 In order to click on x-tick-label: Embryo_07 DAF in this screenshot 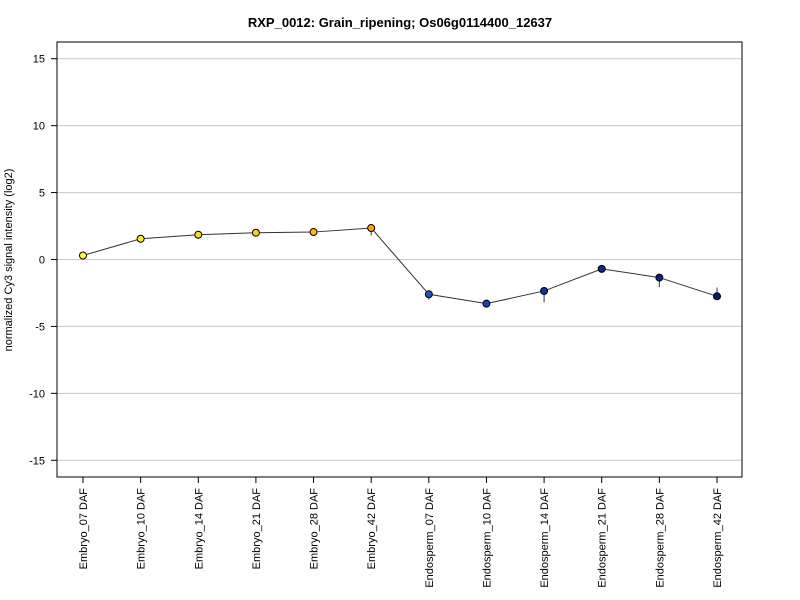, I will do `click(84, 529)`.